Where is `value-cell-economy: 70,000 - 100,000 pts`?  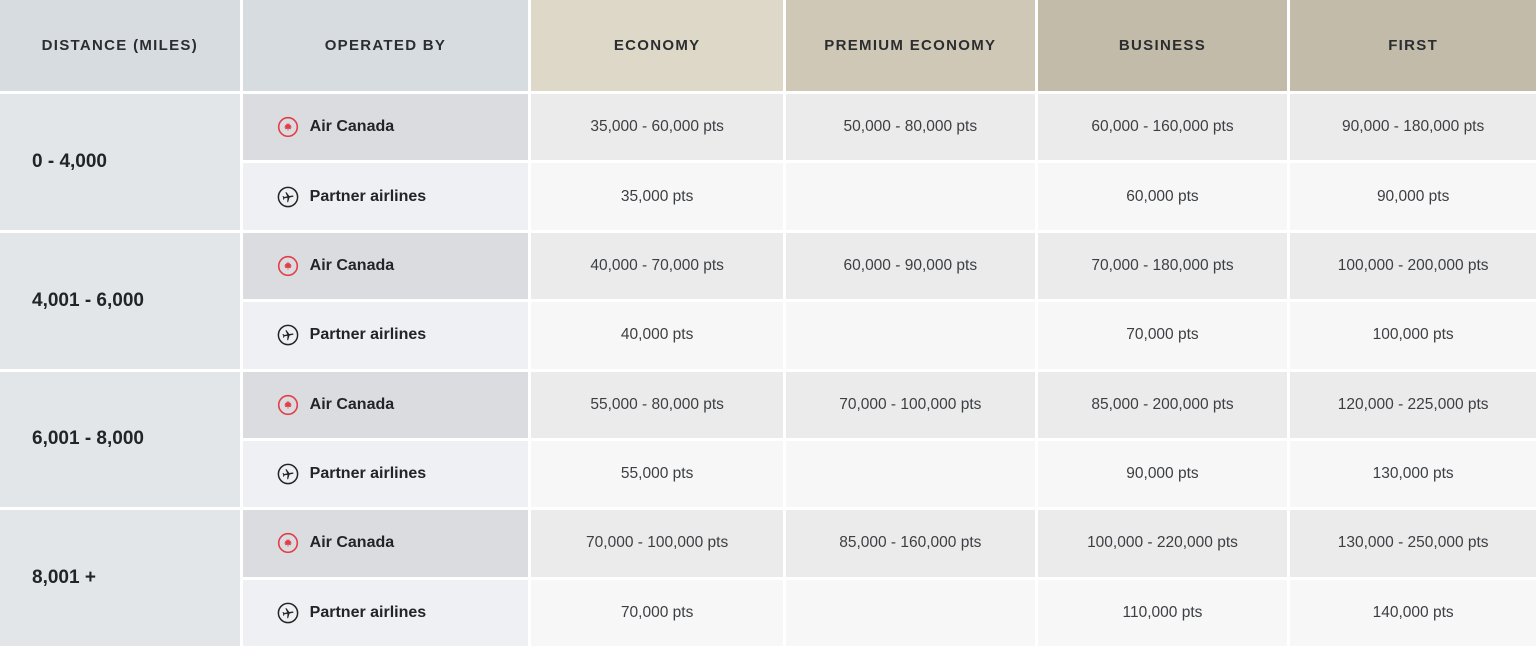
value-cell-economy: 70,000 - 100,000 pts is located at coordinates (657, 543).